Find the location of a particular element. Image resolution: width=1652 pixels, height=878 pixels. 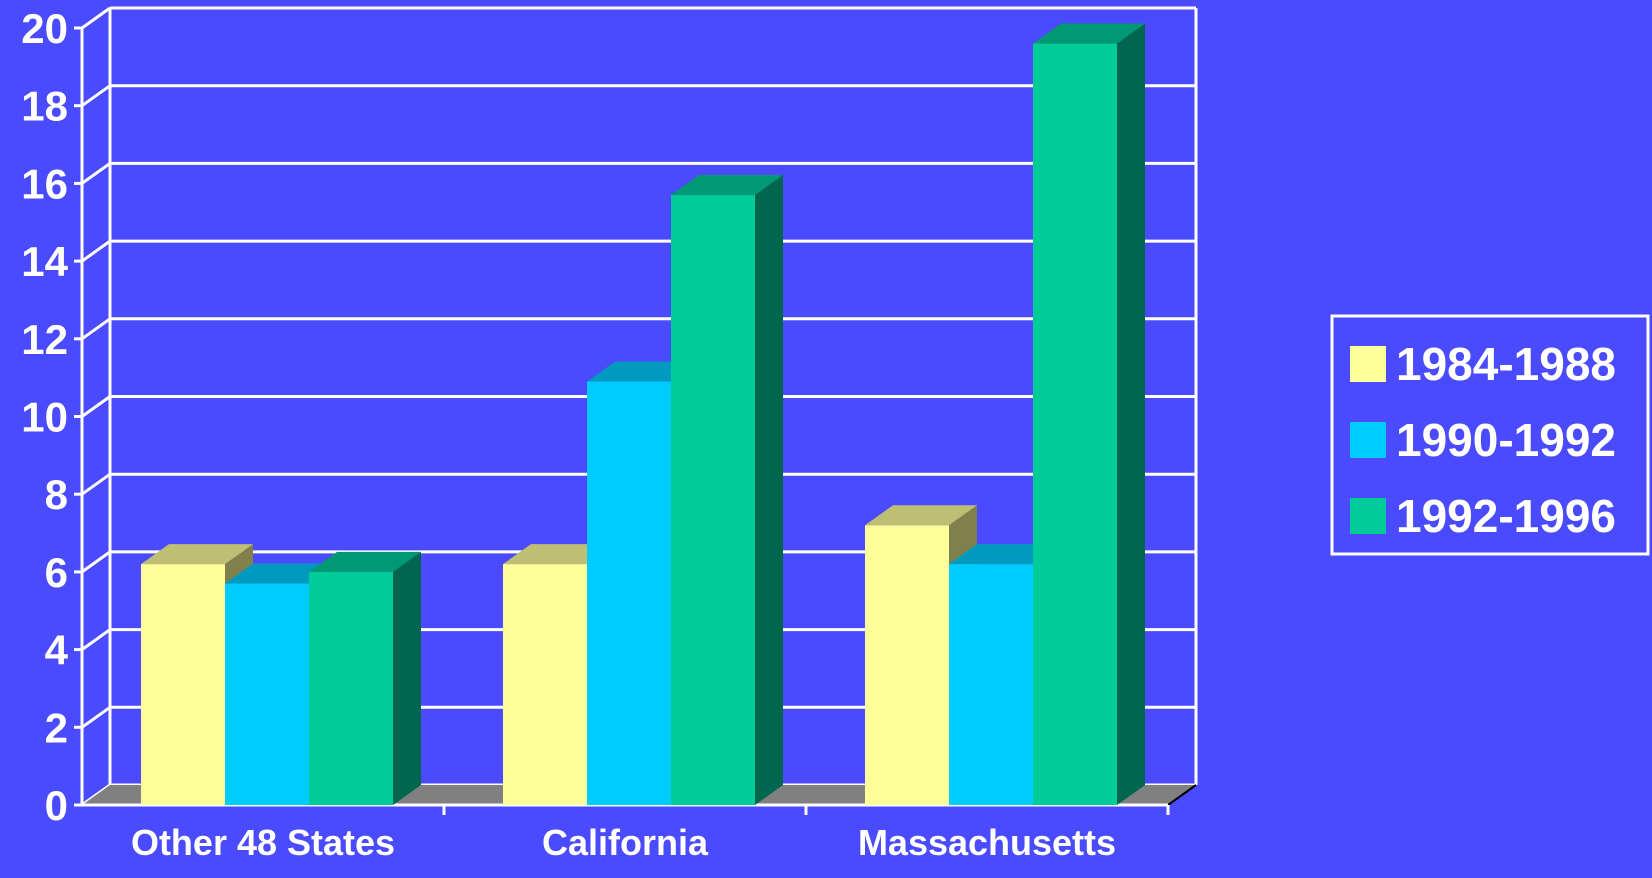

legend-box is located at coordinates (1490, 435).